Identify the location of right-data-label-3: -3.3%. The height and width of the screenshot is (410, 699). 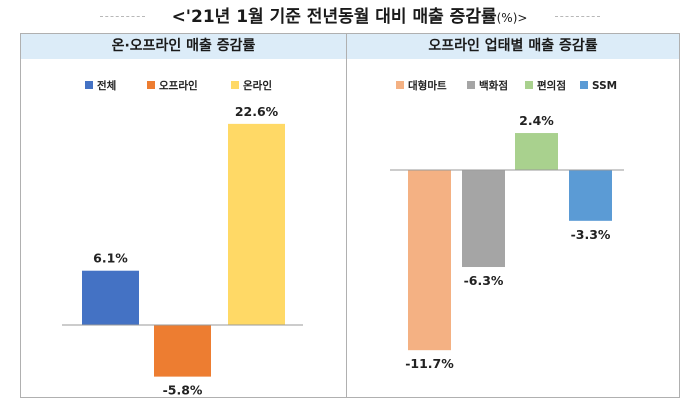
(591, 234).